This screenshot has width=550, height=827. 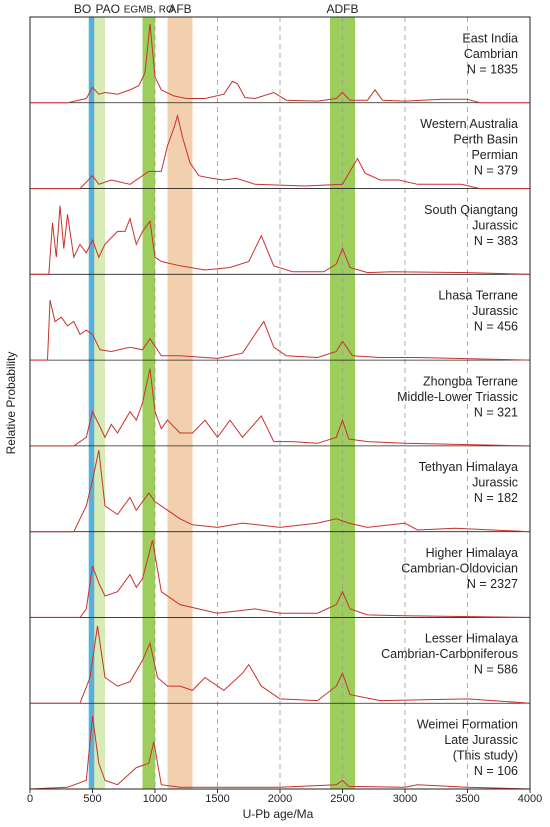 I want to click on panel-label: (This study), so click(x=485, y=756).